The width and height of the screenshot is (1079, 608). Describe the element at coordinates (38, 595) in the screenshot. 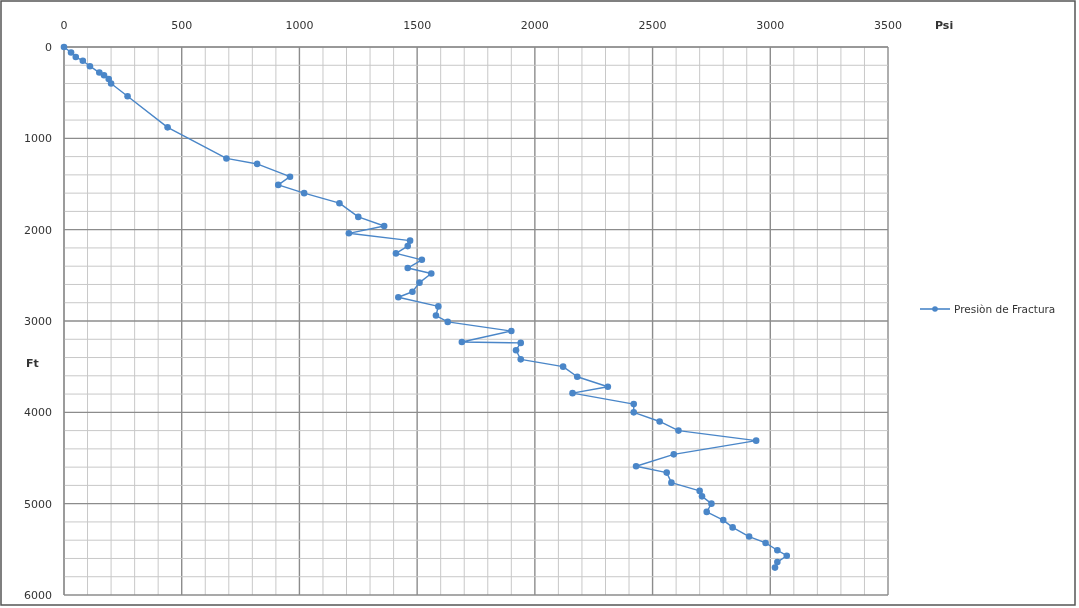

I see `y-tick-label: 6000` at that location.